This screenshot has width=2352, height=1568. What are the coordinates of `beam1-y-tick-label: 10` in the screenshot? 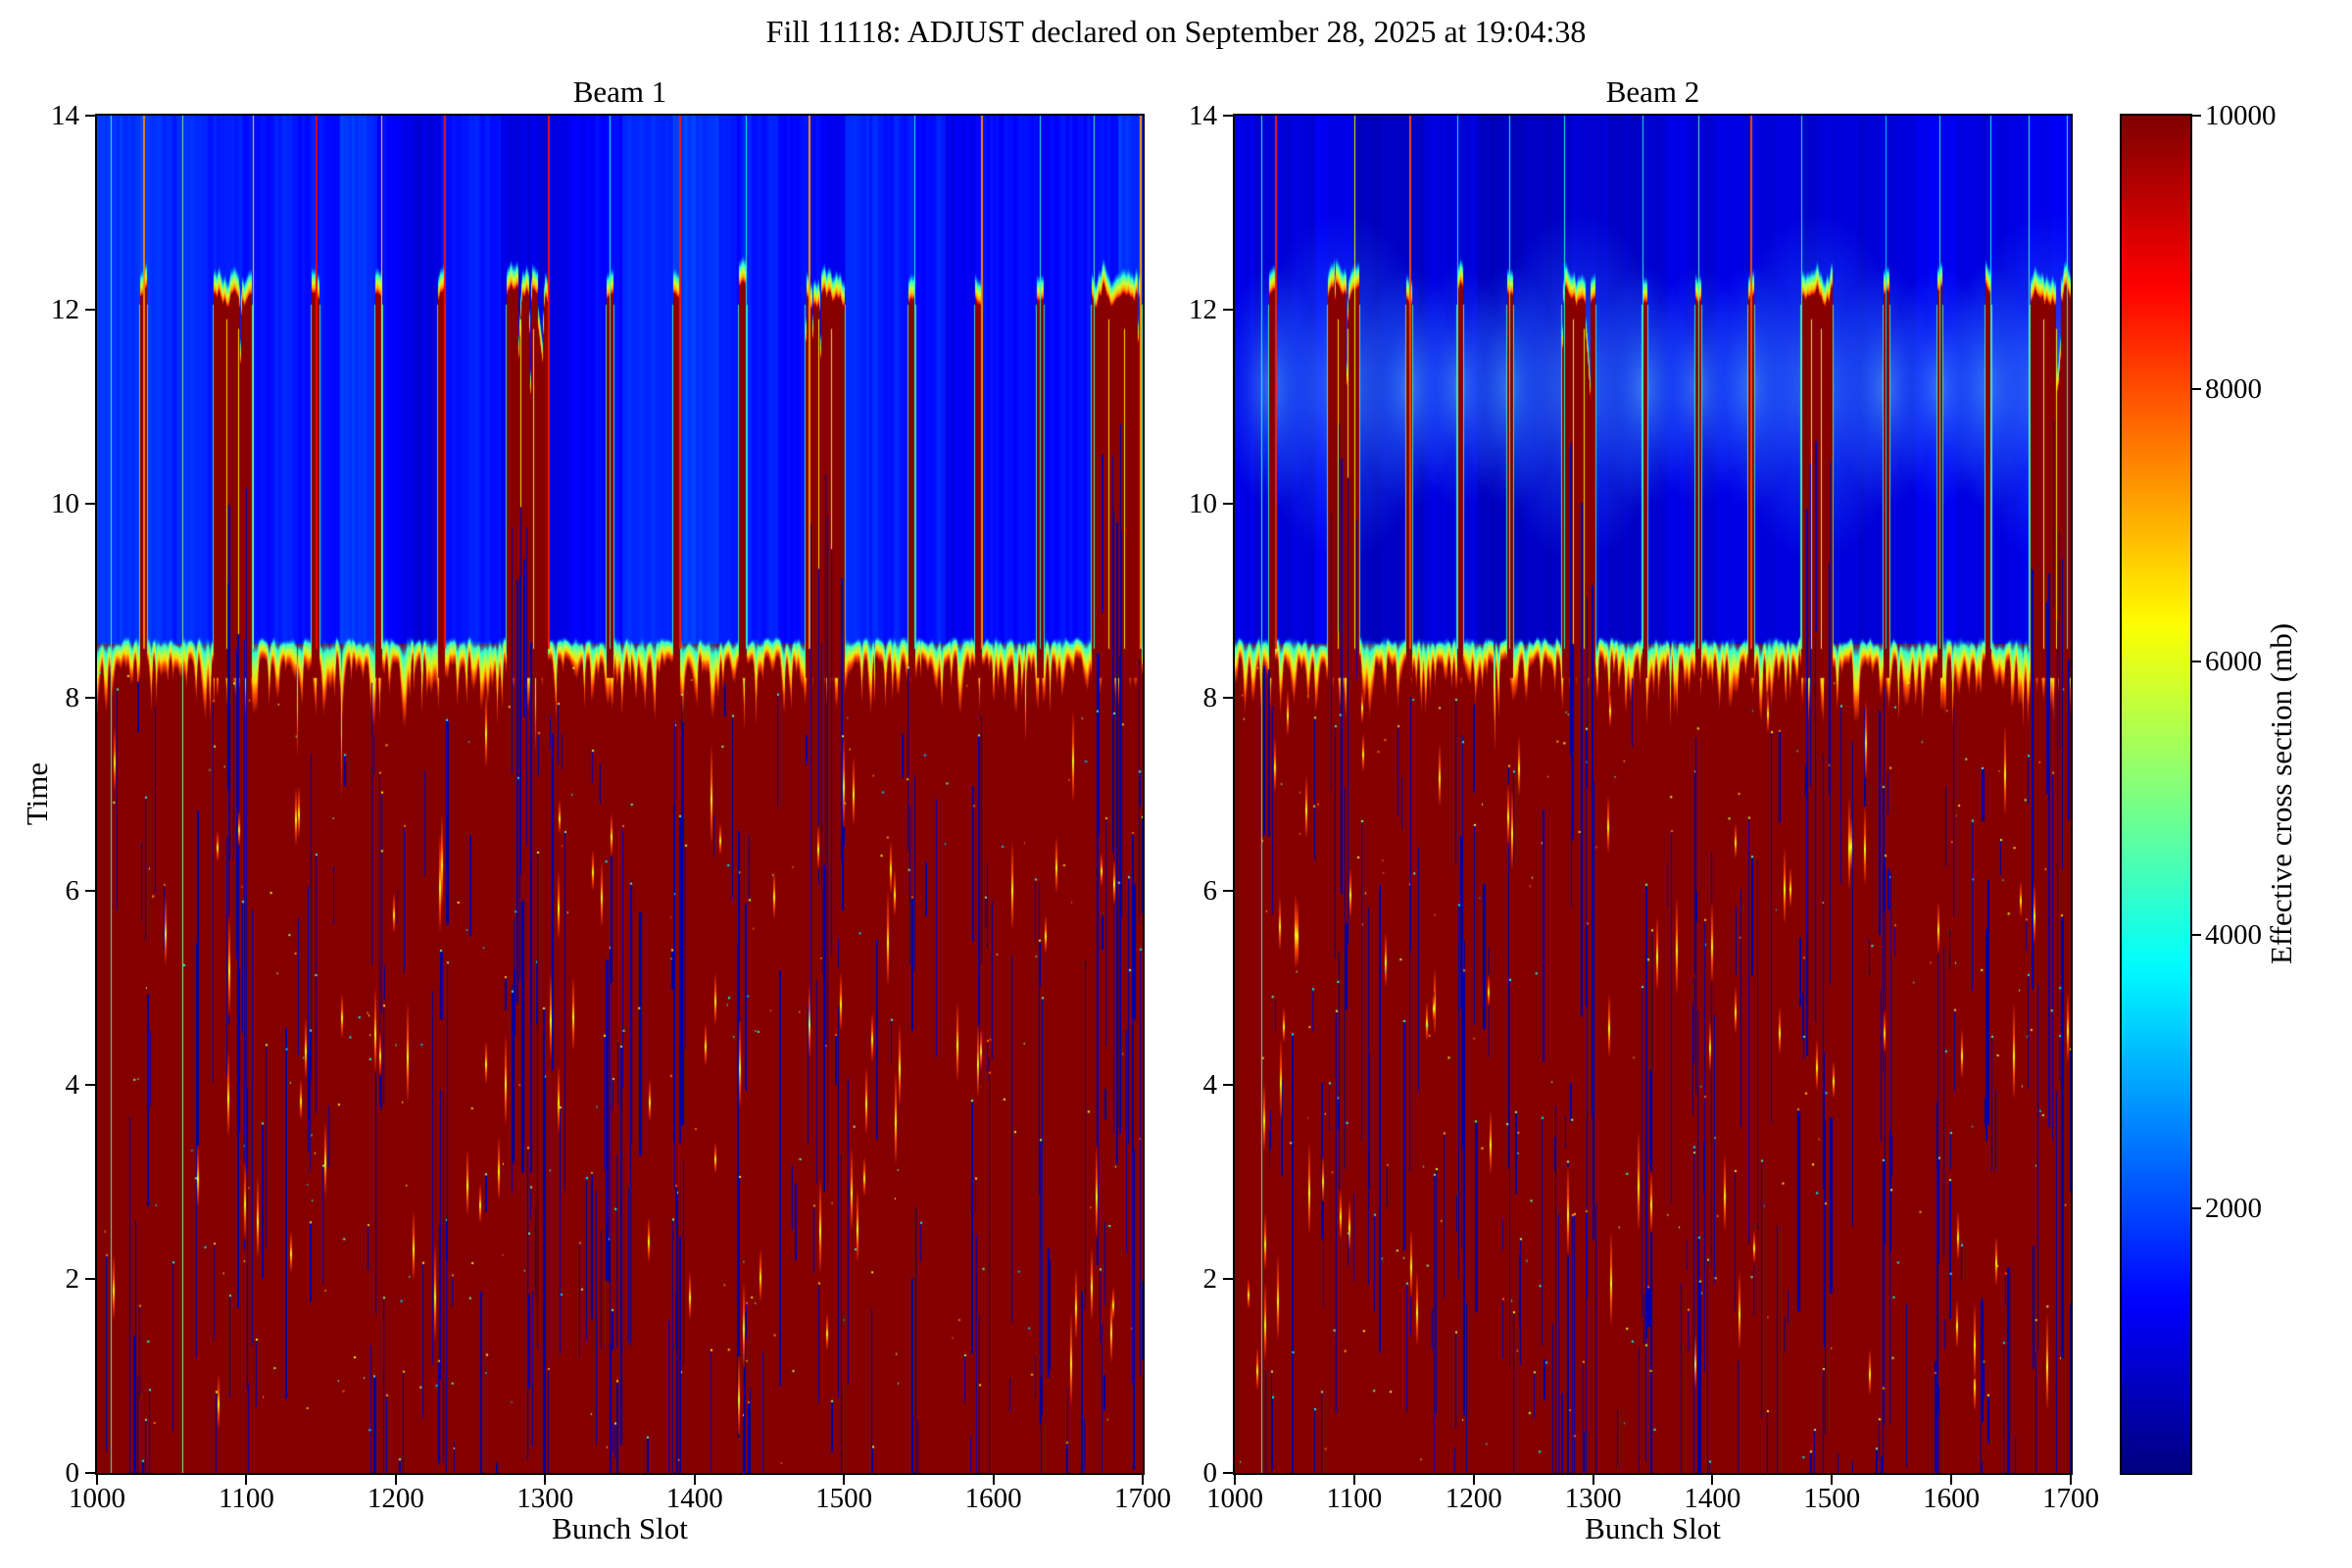 It's located at (65, 503).